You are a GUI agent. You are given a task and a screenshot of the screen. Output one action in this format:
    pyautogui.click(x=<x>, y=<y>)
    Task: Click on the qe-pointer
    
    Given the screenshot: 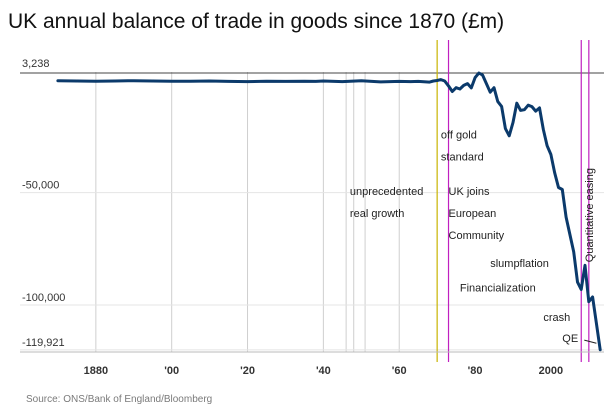 What is the action you would take?
    pyautogui.click(x=590, y=341)
    